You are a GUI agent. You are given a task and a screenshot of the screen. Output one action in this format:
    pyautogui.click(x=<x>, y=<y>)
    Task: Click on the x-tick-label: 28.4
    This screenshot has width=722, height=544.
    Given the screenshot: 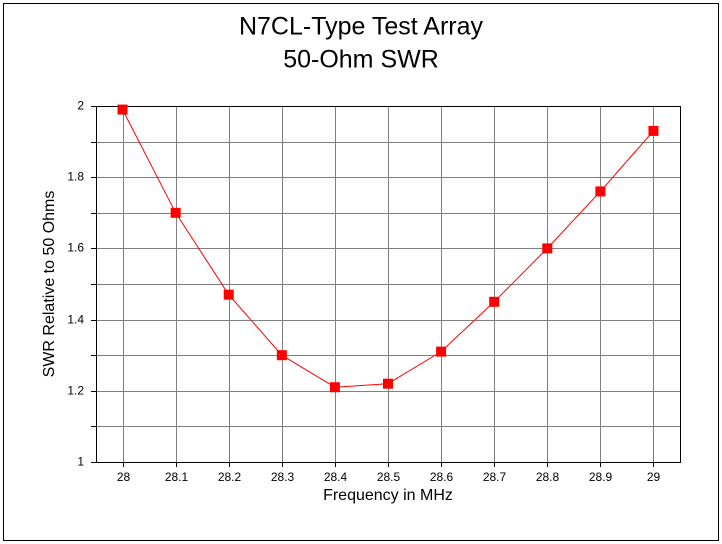 What is the action you would take?
    pyautogui.click(x=336, y=477)
    